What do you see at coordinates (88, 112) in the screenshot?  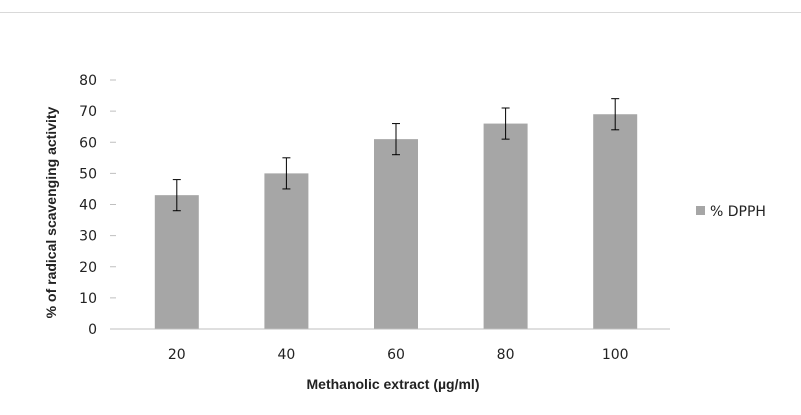 I see `y-tick-label: 70` at bounding box center [88, 112].